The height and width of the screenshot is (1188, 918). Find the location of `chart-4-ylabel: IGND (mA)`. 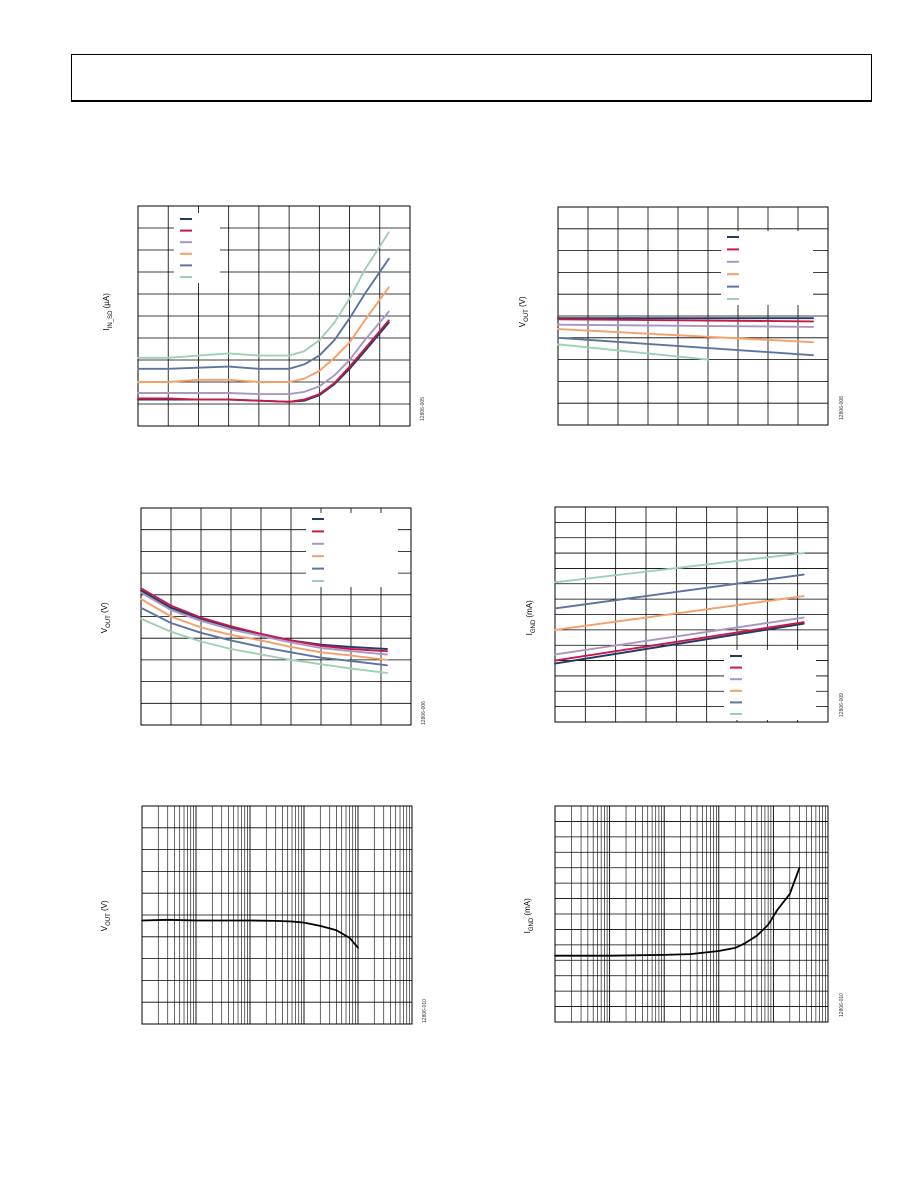

chart-4-ylabel: IGND (mA) is located at coordinates (531, 618).